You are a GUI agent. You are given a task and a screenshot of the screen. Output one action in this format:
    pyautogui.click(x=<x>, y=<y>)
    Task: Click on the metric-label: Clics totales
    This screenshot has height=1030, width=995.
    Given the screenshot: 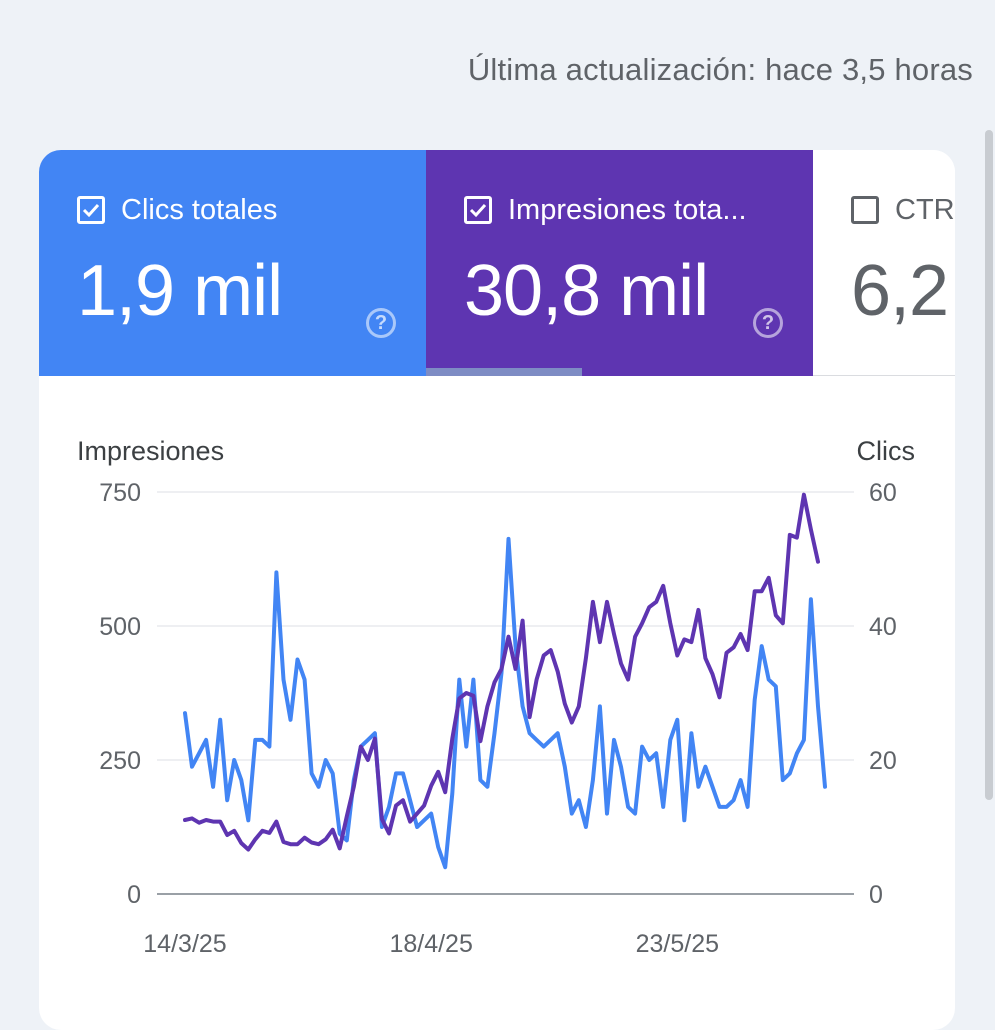 What is the action you would take?
    pyautogui.click(x=199, y=209)
    